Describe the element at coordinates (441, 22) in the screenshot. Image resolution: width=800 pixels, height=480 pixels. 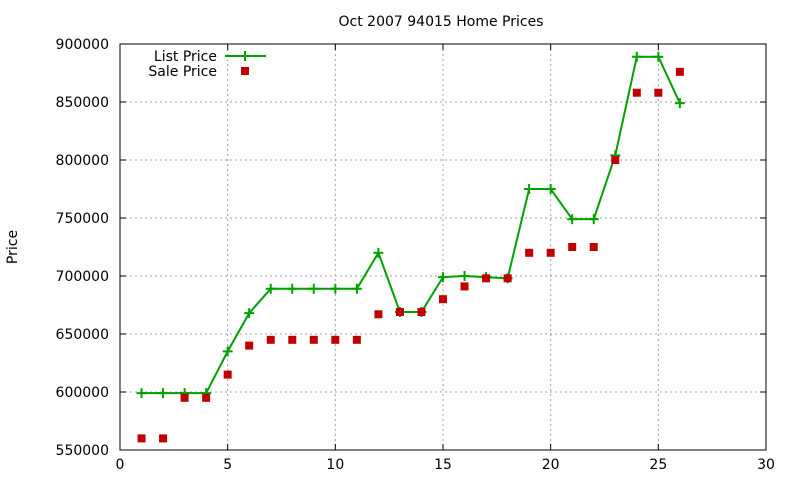
I see `chart-title: Oct 2007 94015 Home Prices` at that location.